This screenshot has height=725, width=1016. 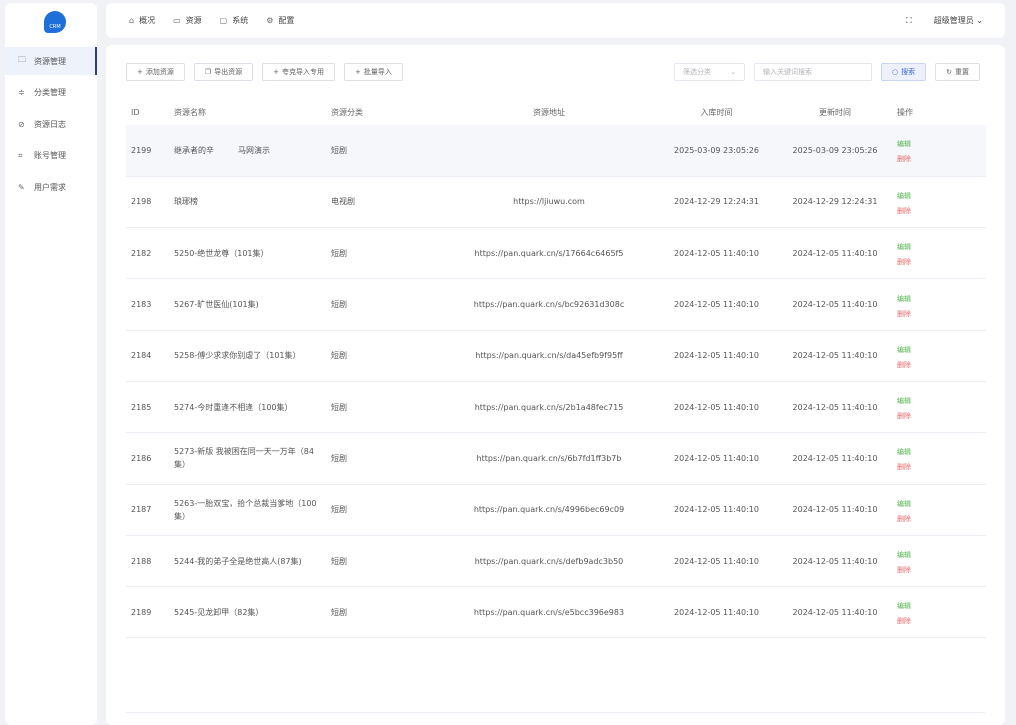 I want to click on top-nav: ⌂ 概况 ▭ 资源 ▢ 系统 ⚙ 配置 ⛶ 超级管理员 ⌄, so click(x=555, y=20).